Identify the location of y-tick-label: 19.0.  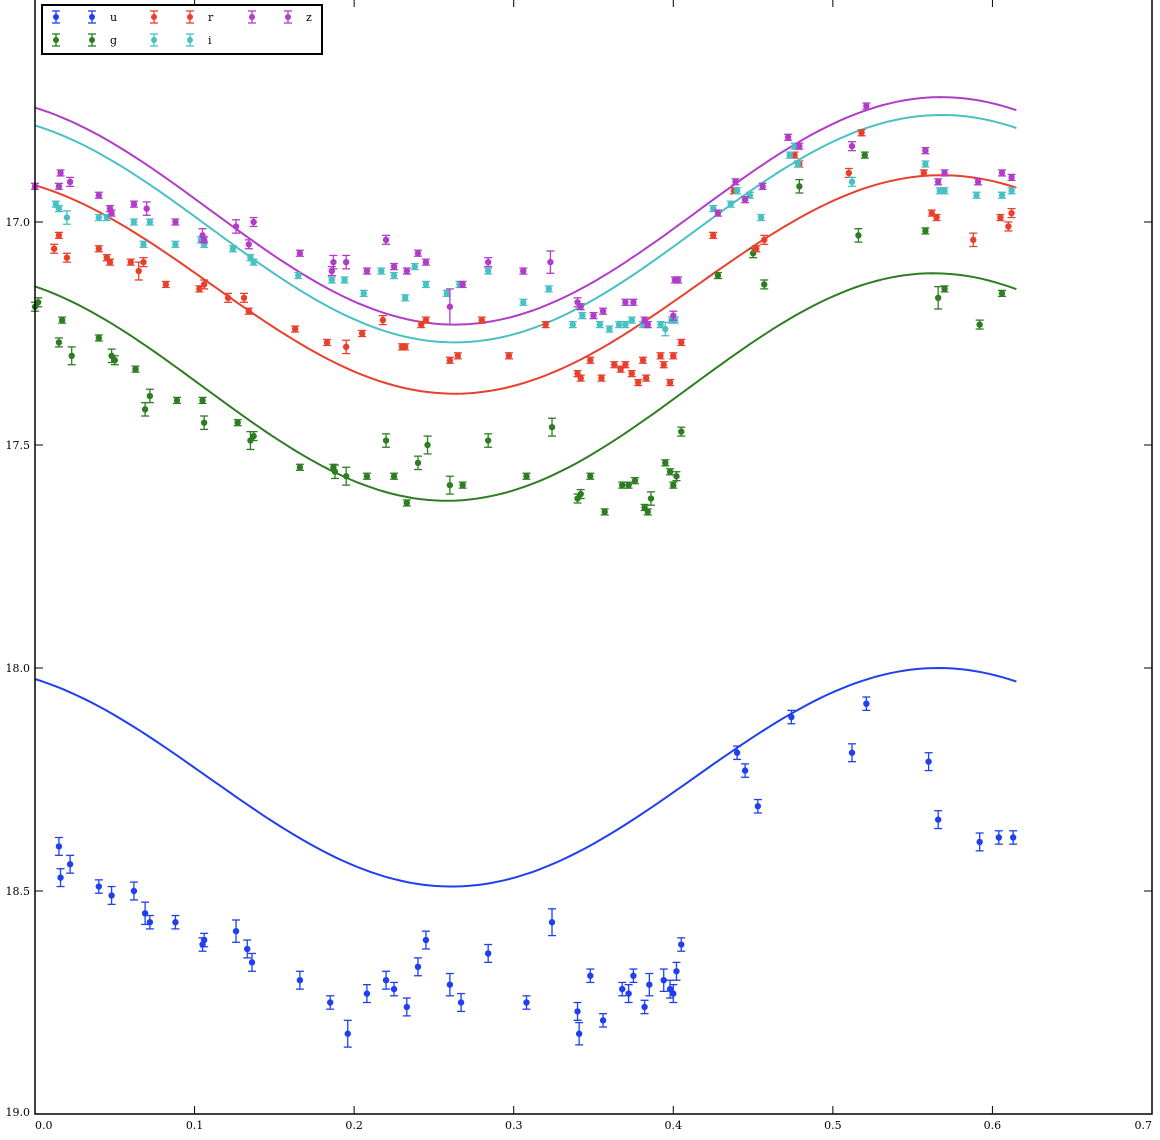
(18, 1112).